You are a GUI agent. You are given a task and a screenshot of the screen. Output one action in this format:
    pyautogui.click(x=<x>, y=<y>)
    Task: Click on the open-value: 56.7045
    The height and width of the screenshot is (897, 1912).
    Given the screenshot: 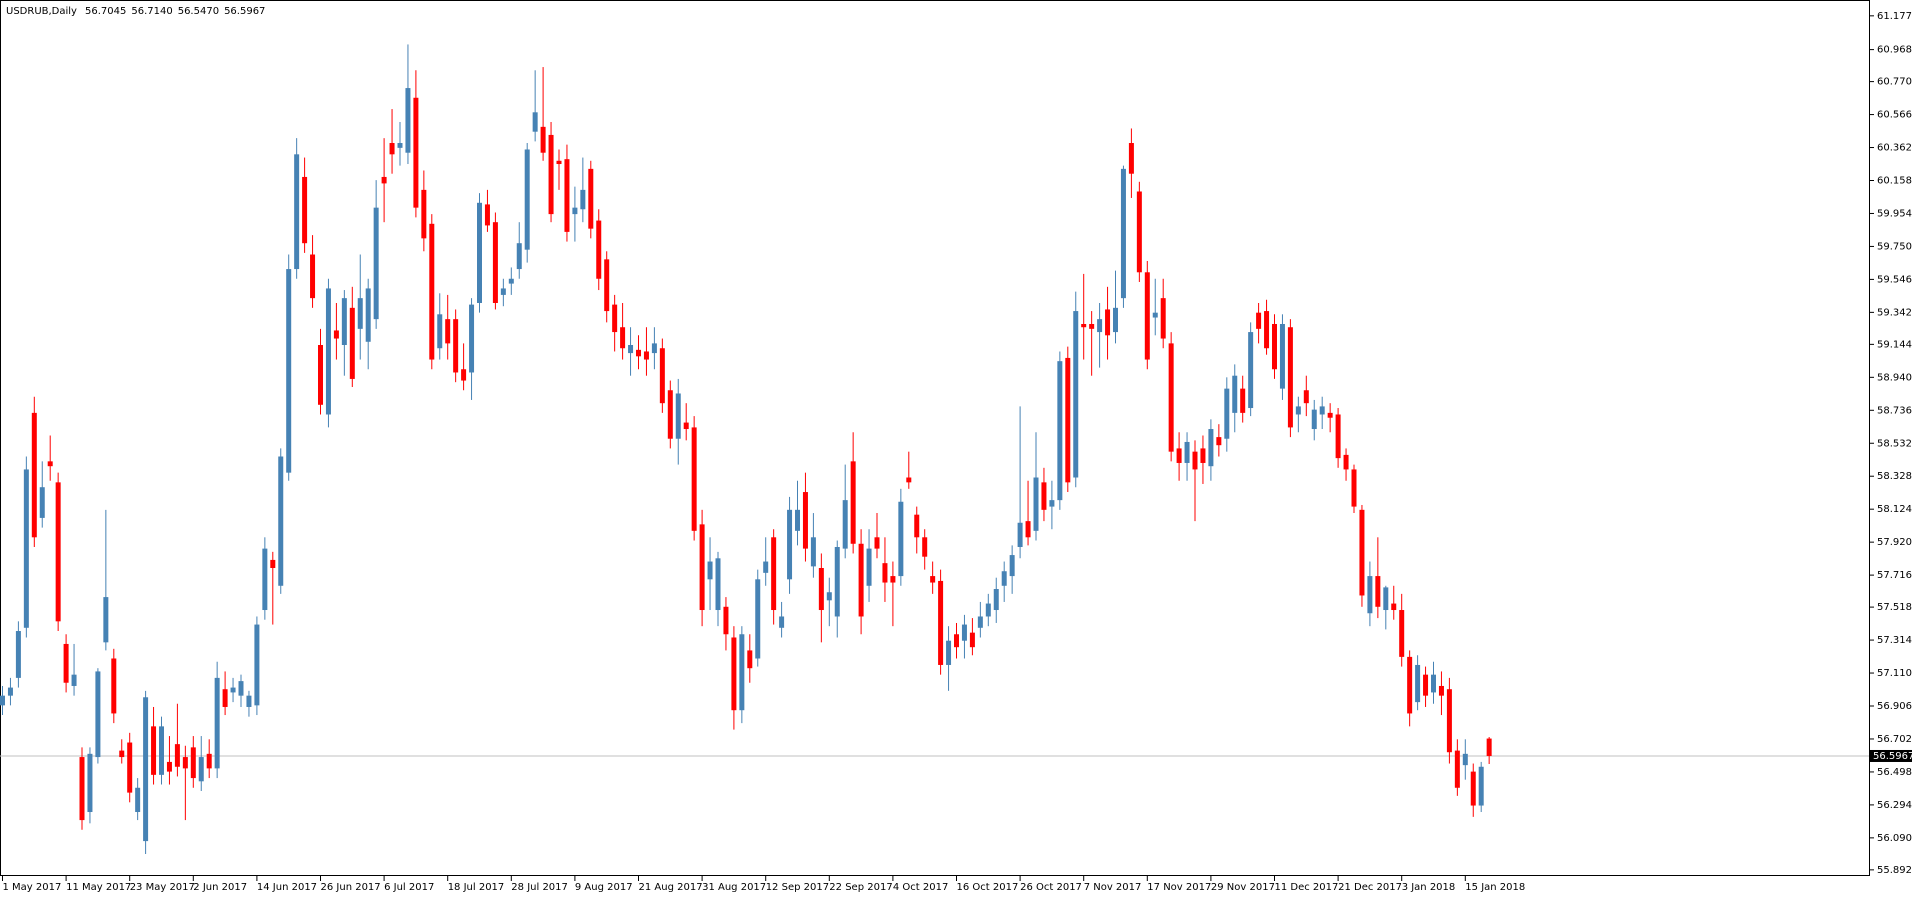 What is the action you would take?
    pyautogui.click(x=105, y=11)
    